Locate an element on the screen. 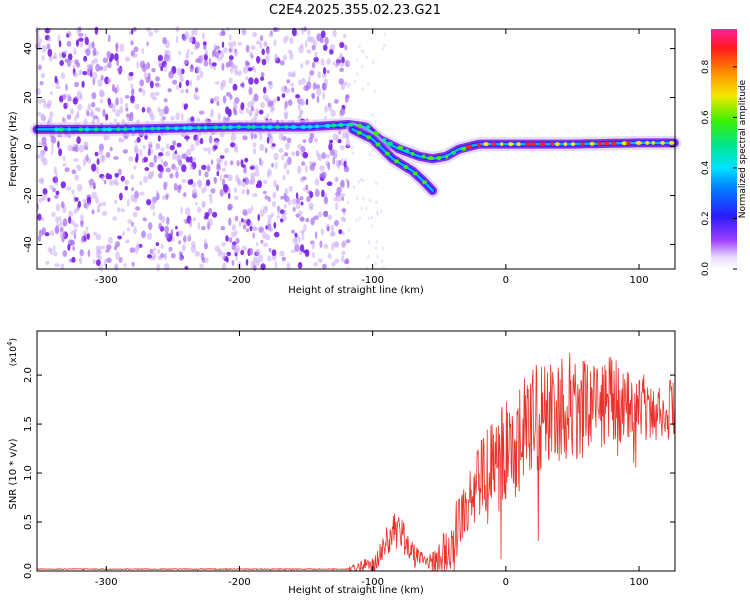 This screenshot has height=600, width=750. snr-xtick-label: -200 is located at coordinates (239, 582).